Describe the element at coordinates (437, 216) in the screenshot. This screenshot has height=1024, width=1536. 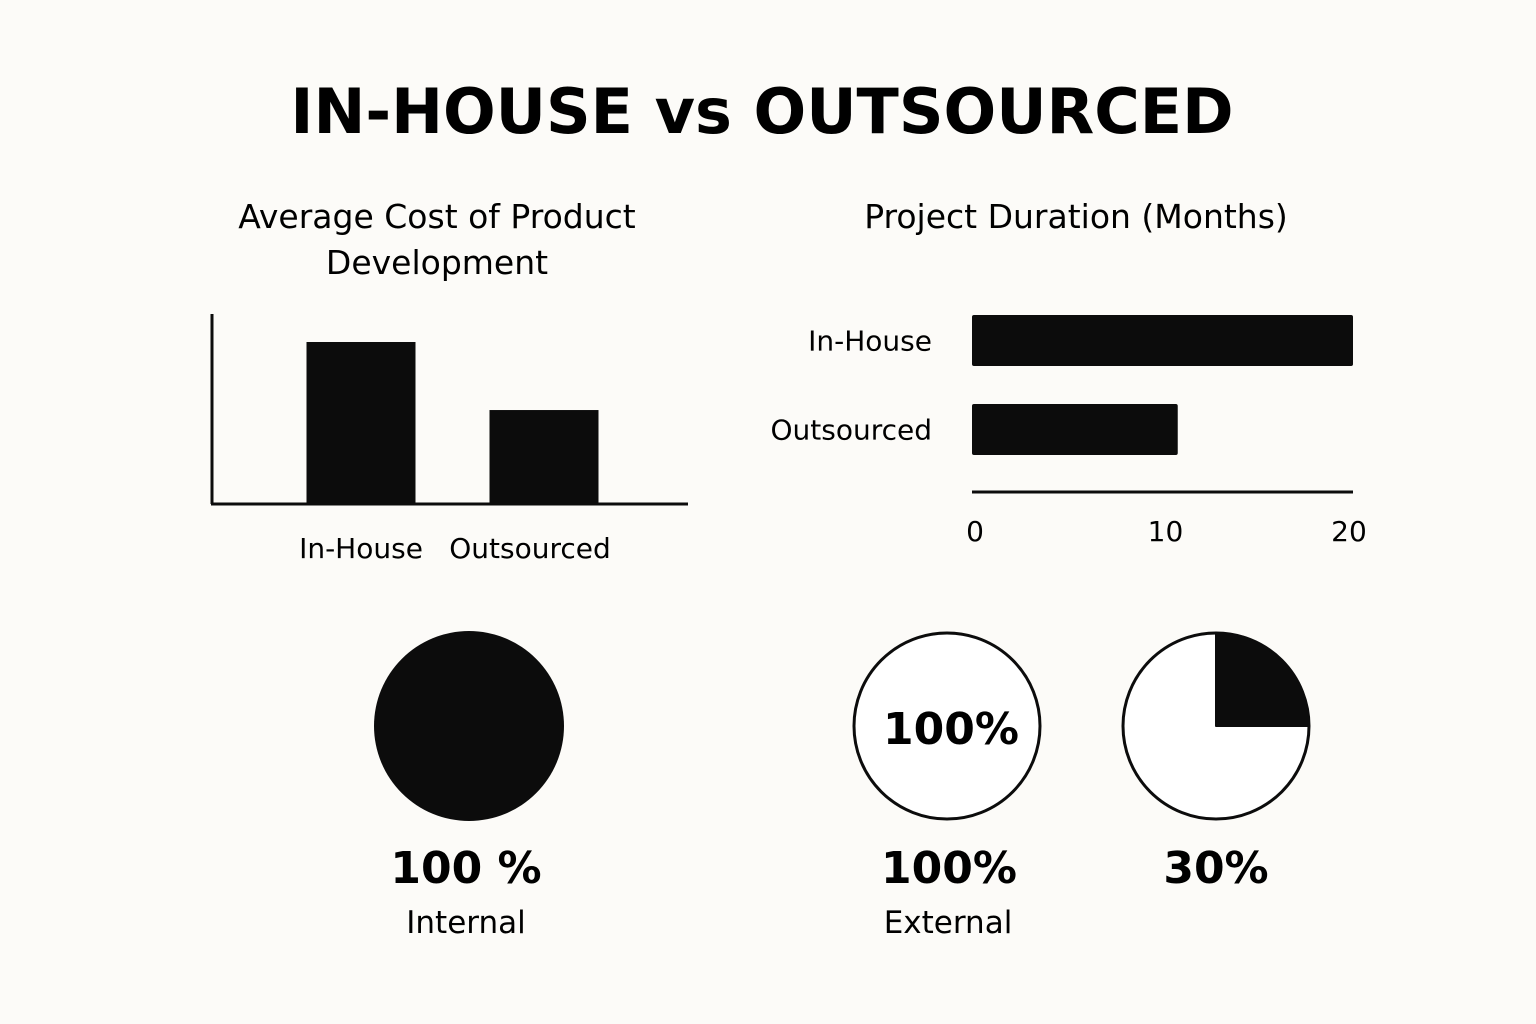
I see `cost-chart-title-line1: Average Cost of Product` at that location.